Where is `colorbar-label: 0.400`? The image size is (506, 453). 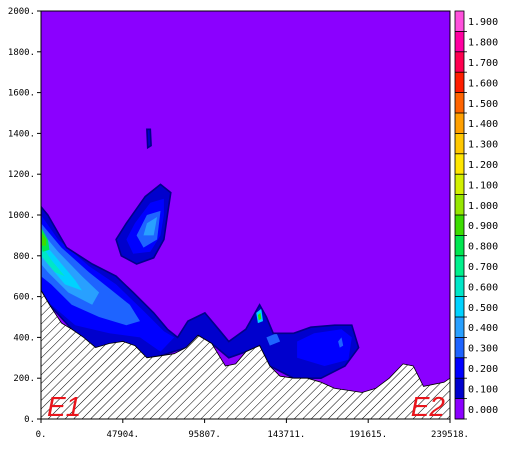
colorbar-label: 0.400 is located at coordinates (483, 328).